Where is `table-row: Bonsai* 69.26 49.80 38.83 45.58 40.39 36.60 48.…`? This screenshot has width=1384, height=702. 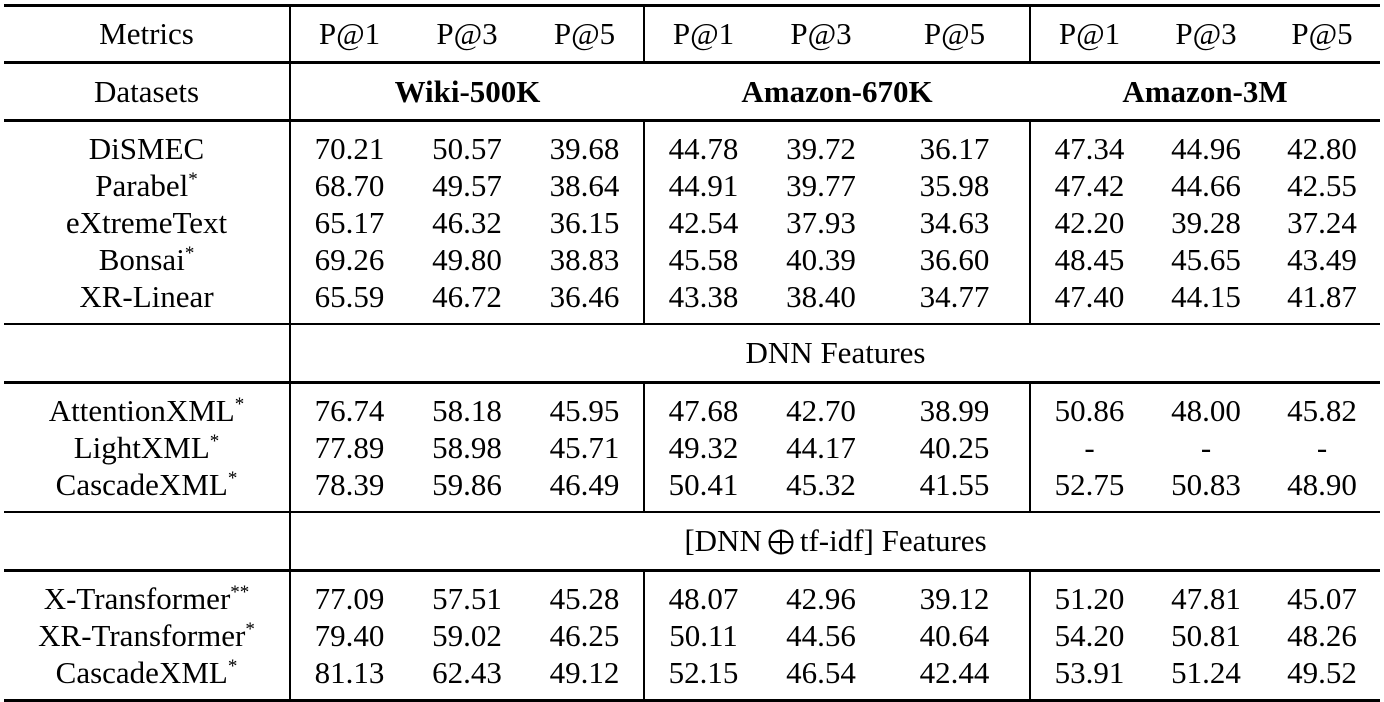
table-row: Bonsai* 69.26 49.80 38.83 45.58 40.39 36.60 48.… is located at coordinates (692, 259).